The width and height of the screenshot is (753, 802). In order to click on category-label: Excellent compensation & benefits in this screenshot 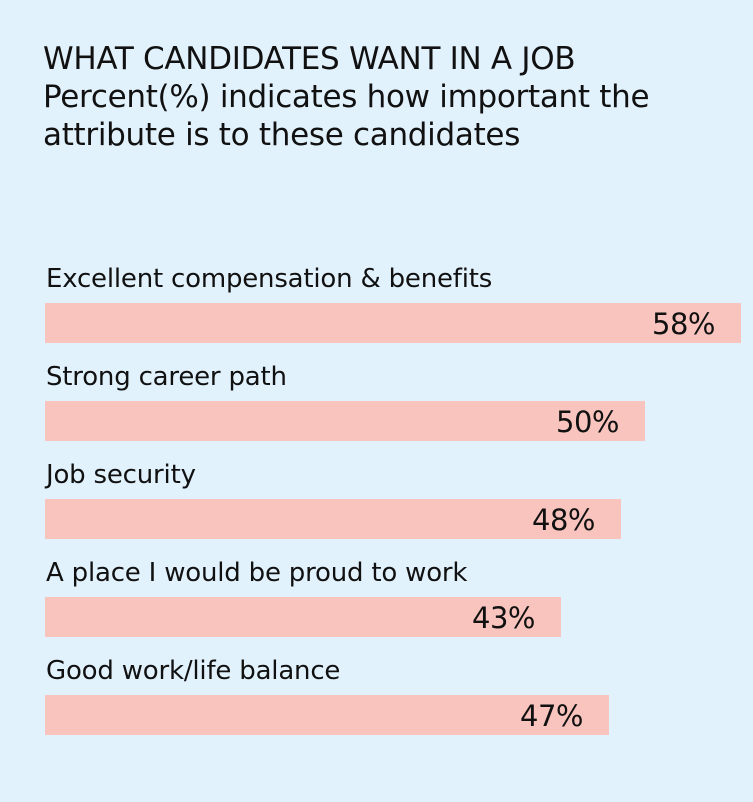, I will do `click(269, 279)`.